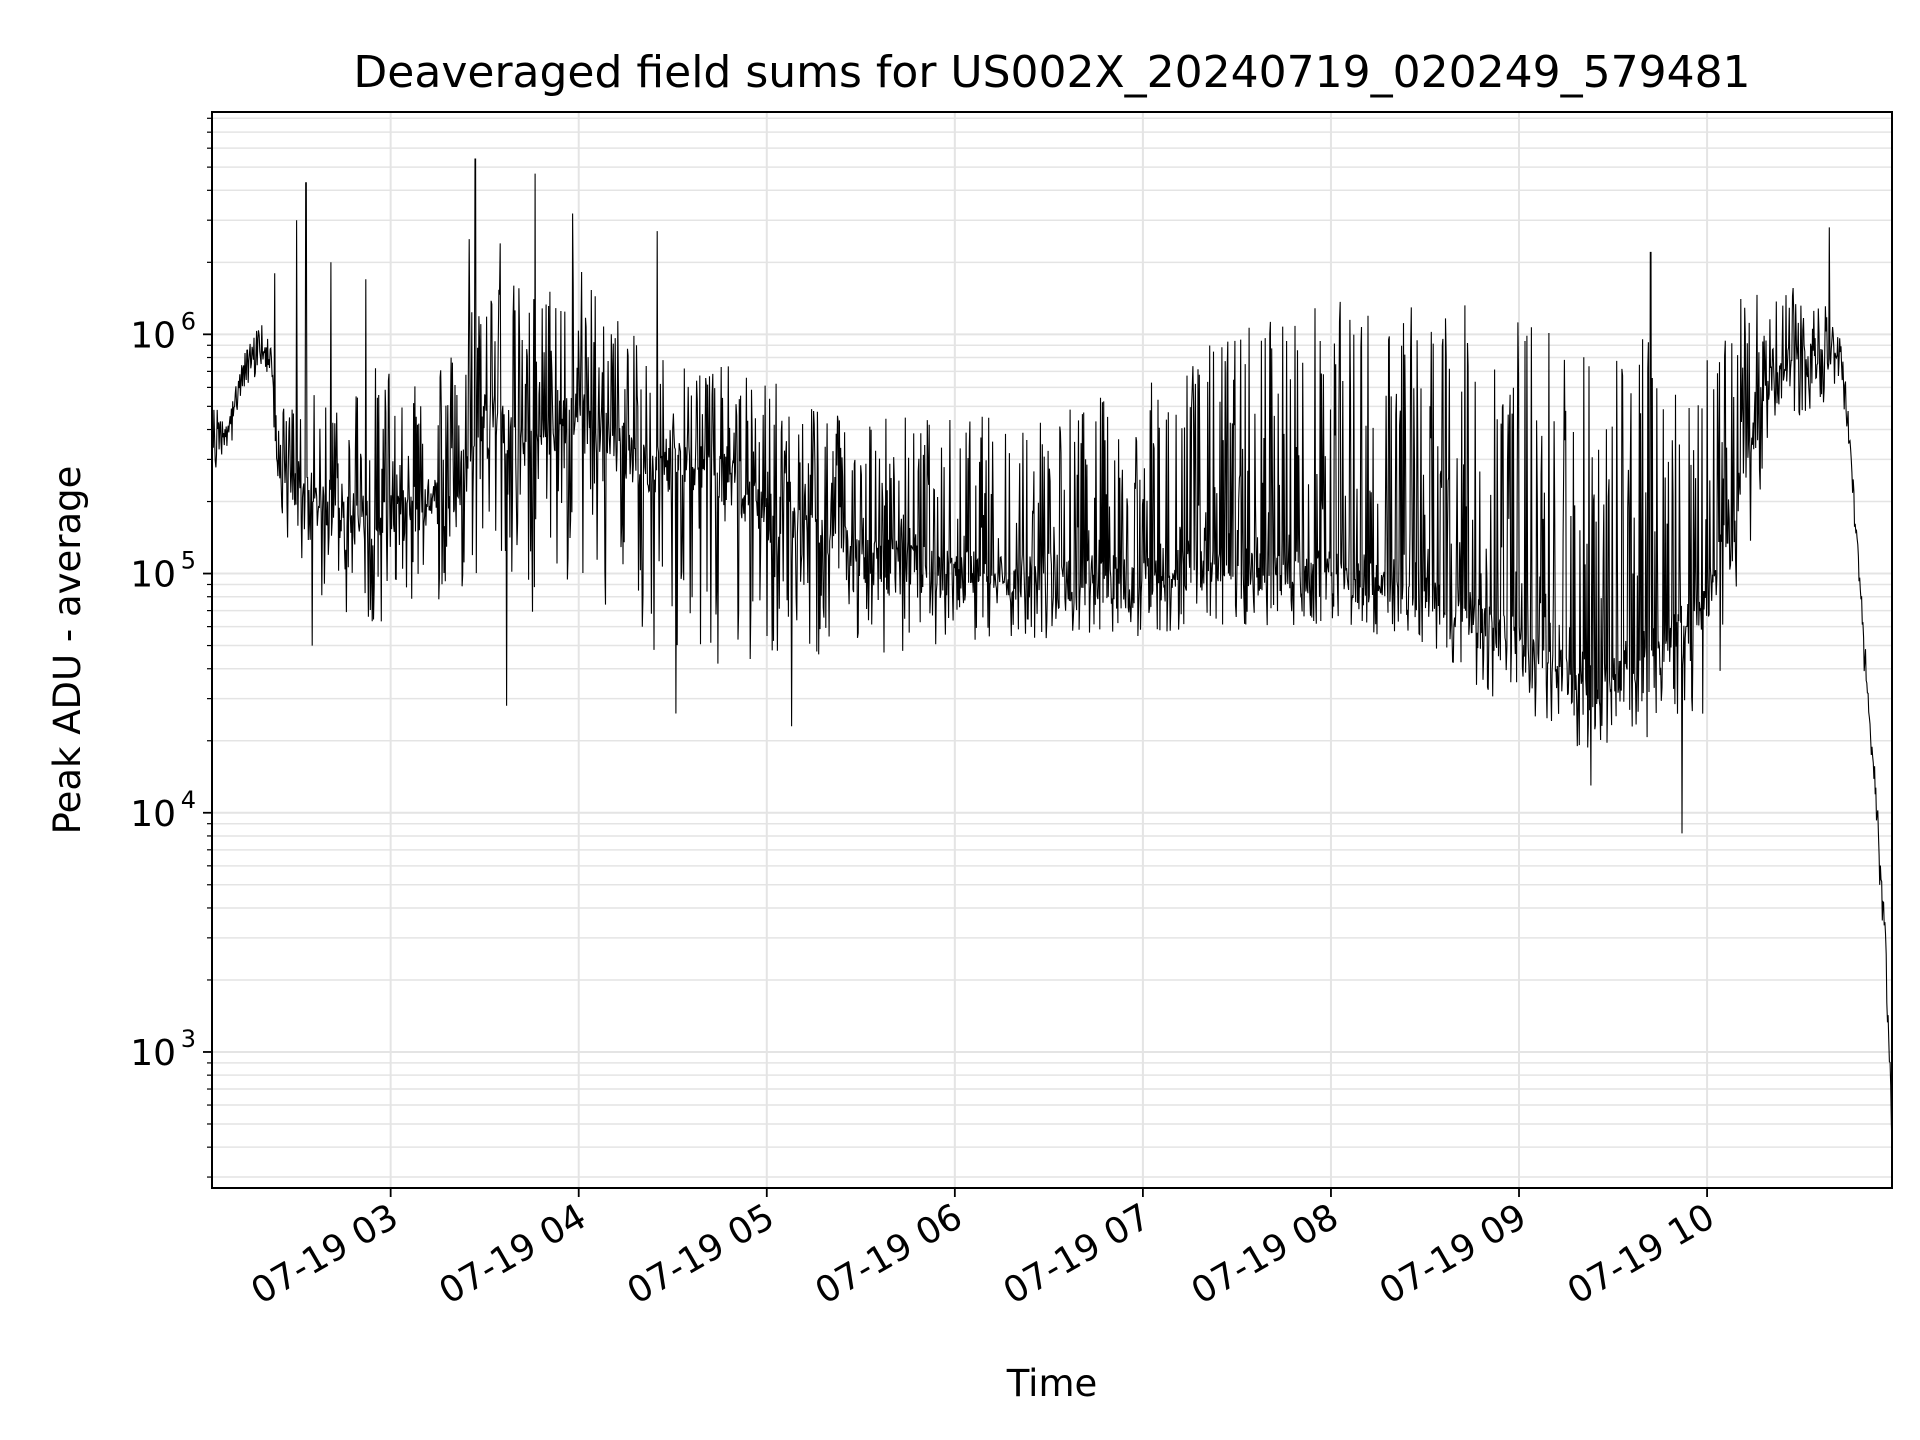 The image size is (1920, 1440). Describe the element at coordinates (188, 321) in the screenshot. I see `y-tick-exponent: 6` at that location.